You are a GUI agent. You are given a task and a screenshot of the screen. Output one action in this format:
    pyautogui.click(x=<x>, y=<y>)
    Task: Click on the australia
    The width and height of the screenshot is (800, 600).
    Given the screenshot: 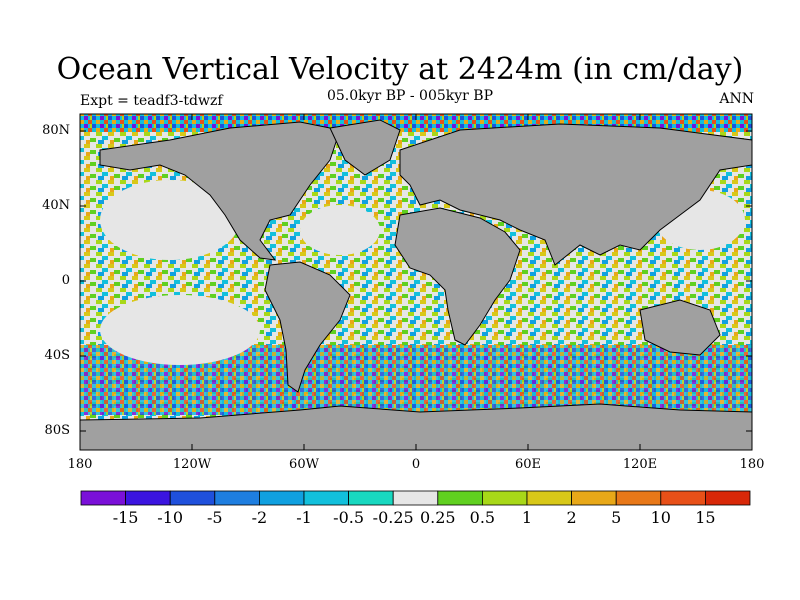 What is the action you would take?
    pyautogui.click(x=680, y=327)
    